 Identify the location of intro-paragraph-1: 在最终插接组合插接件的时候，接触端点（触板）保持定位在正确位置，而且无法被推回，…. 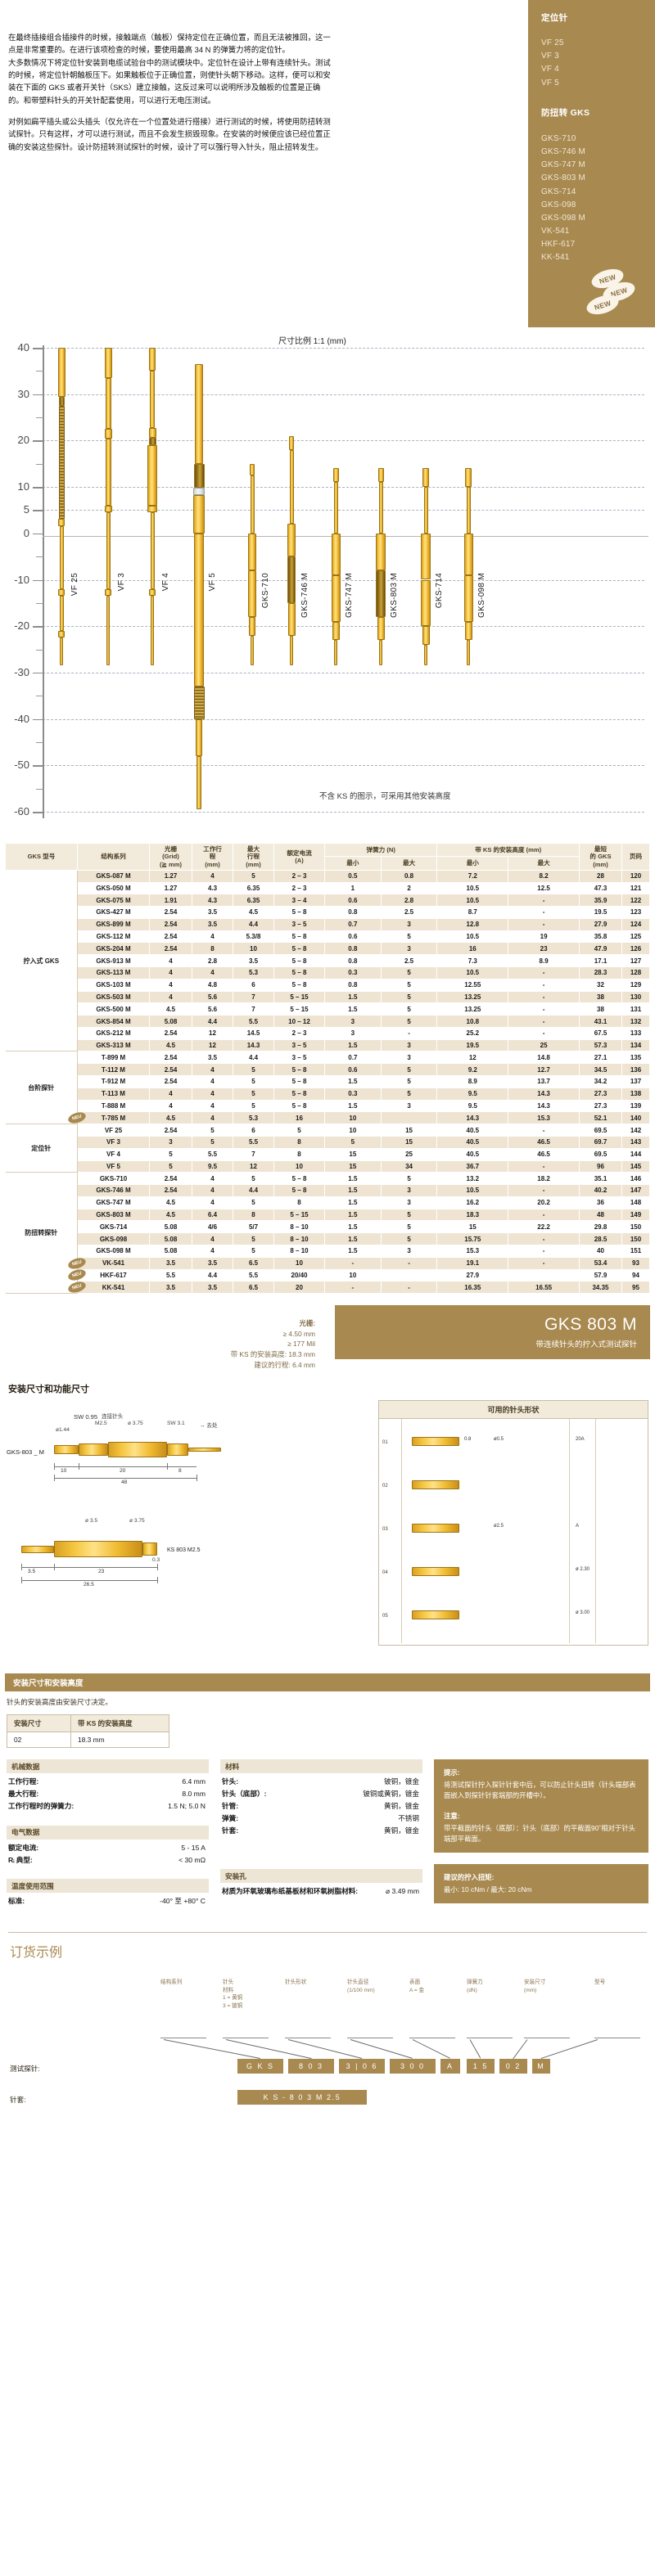
(169, 44).